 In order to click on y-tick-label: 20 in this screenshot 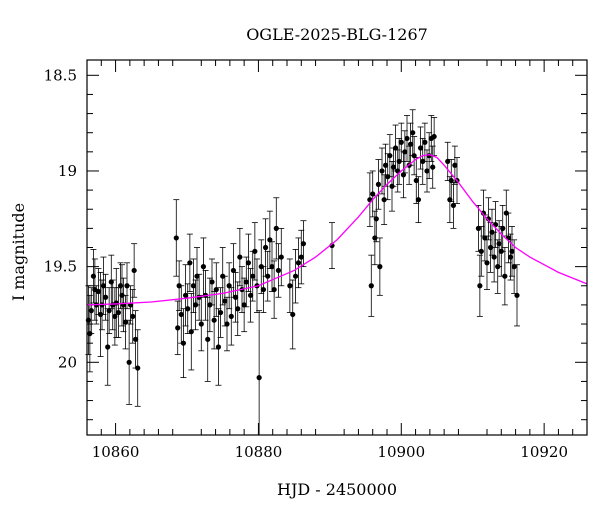, I will do `click(67, 362)`.